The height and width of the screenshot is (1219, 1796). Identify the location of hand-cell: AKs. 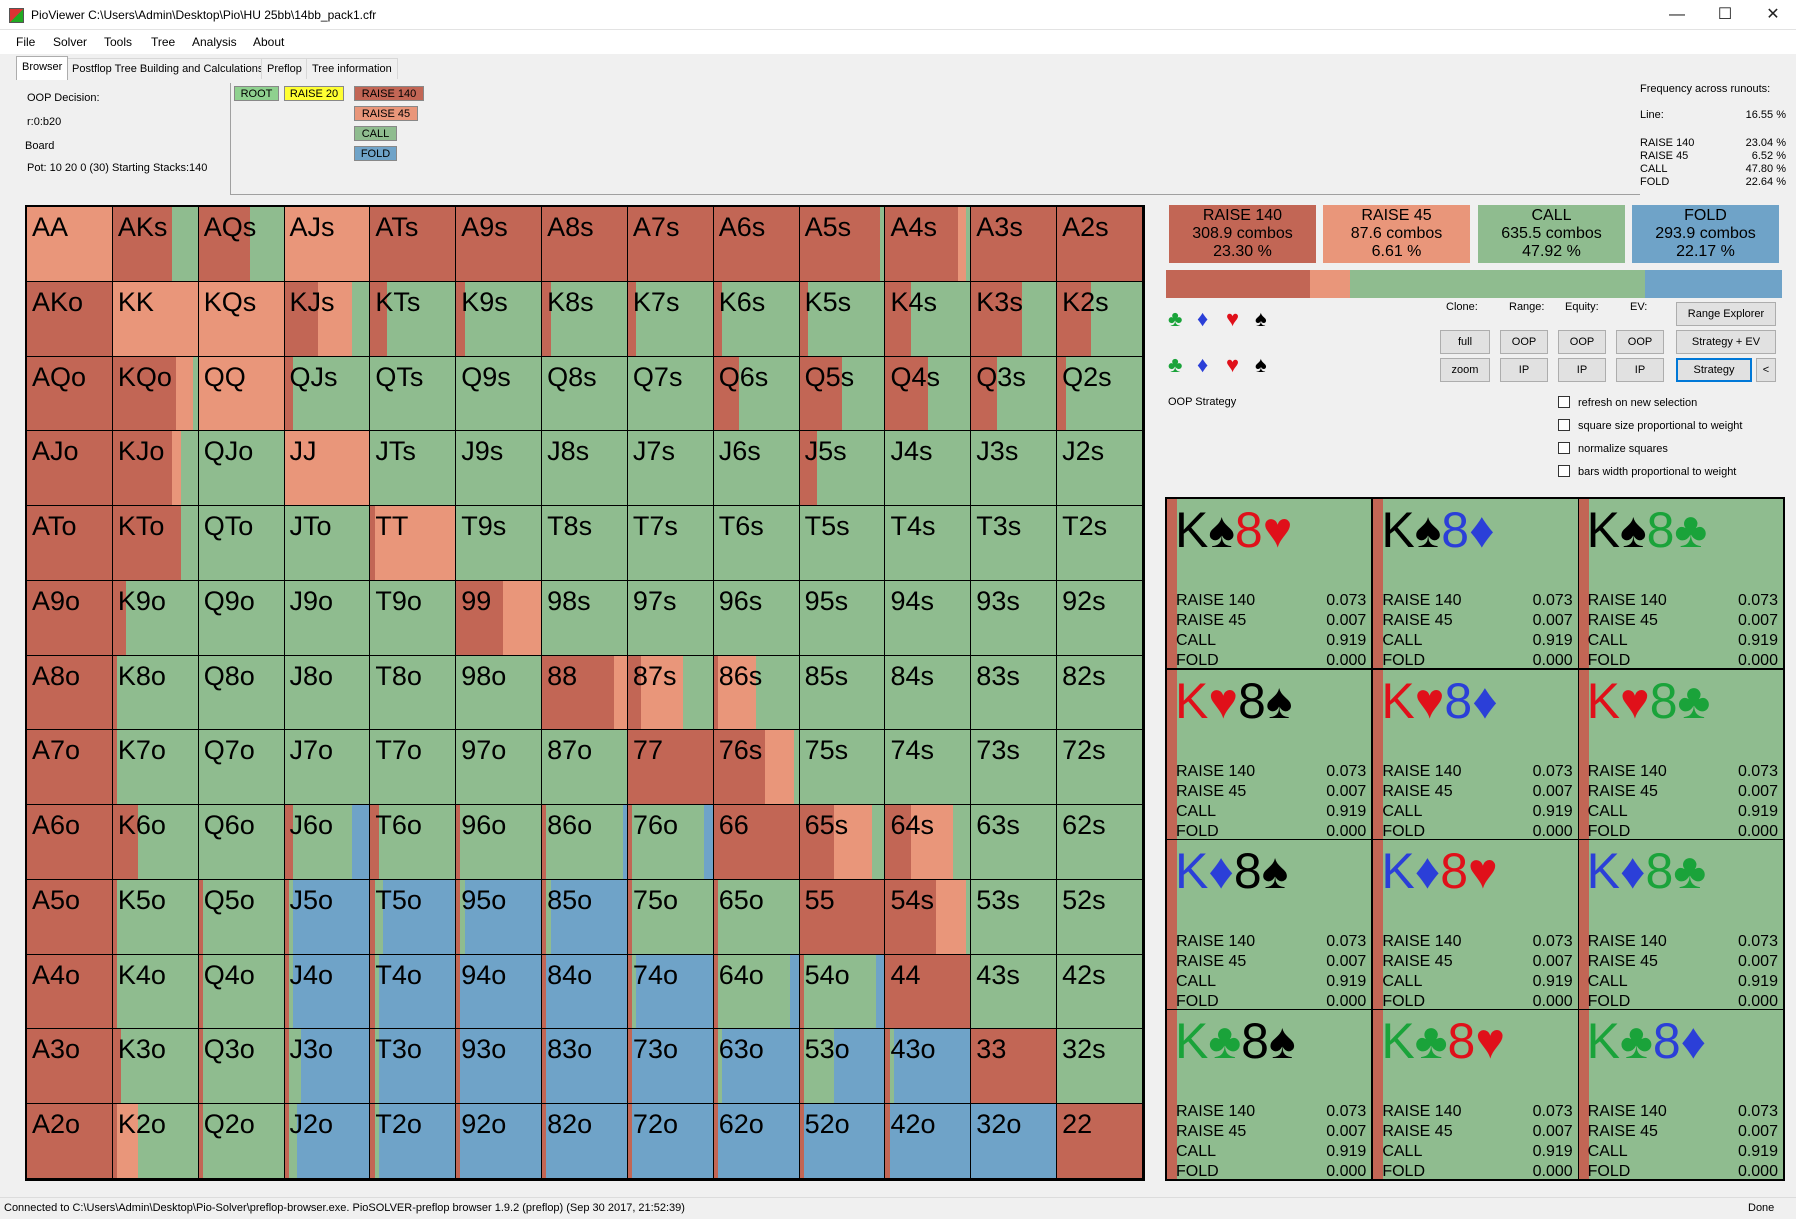
(155, 244).